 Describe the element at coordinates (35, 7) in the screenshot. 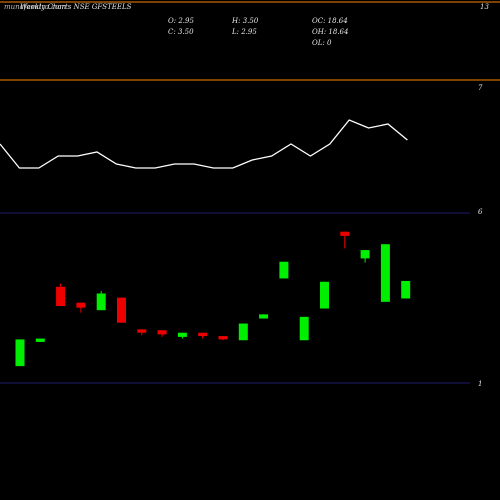

I see `site-watermark: munafasutra.com` at that location.